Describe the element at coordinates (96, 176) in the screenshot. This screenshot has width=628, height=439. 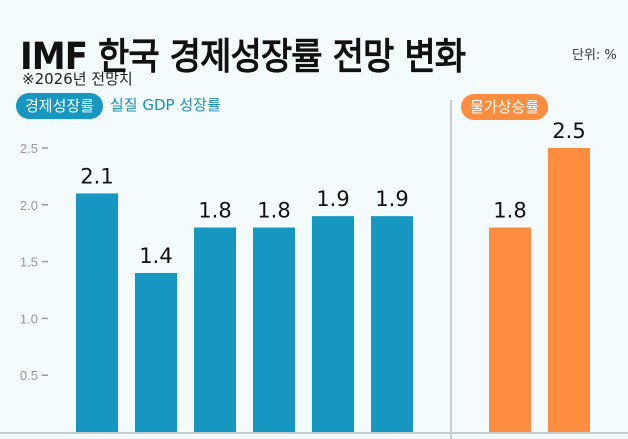
I see `bar-value-label: 2.1` at that location.